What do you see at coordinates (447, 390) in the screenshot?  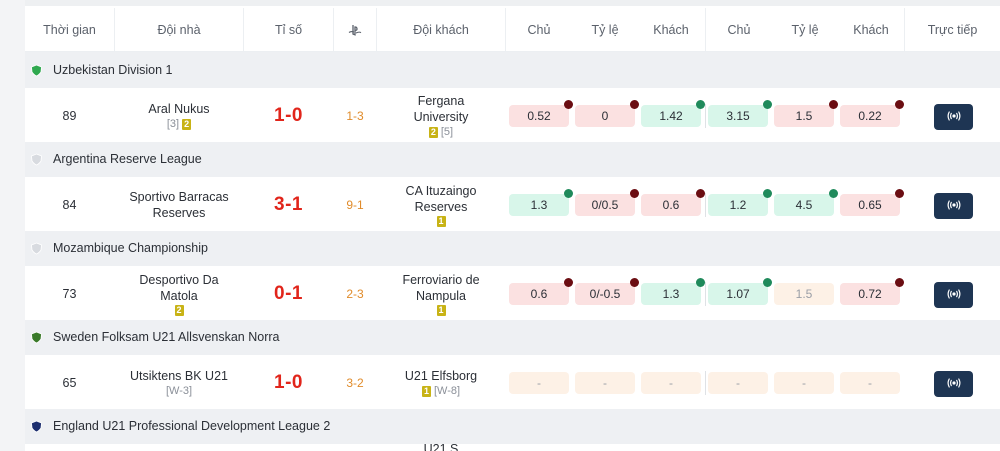 I see `away-team-rank: [W-8]` at bounding box center [447, 390].